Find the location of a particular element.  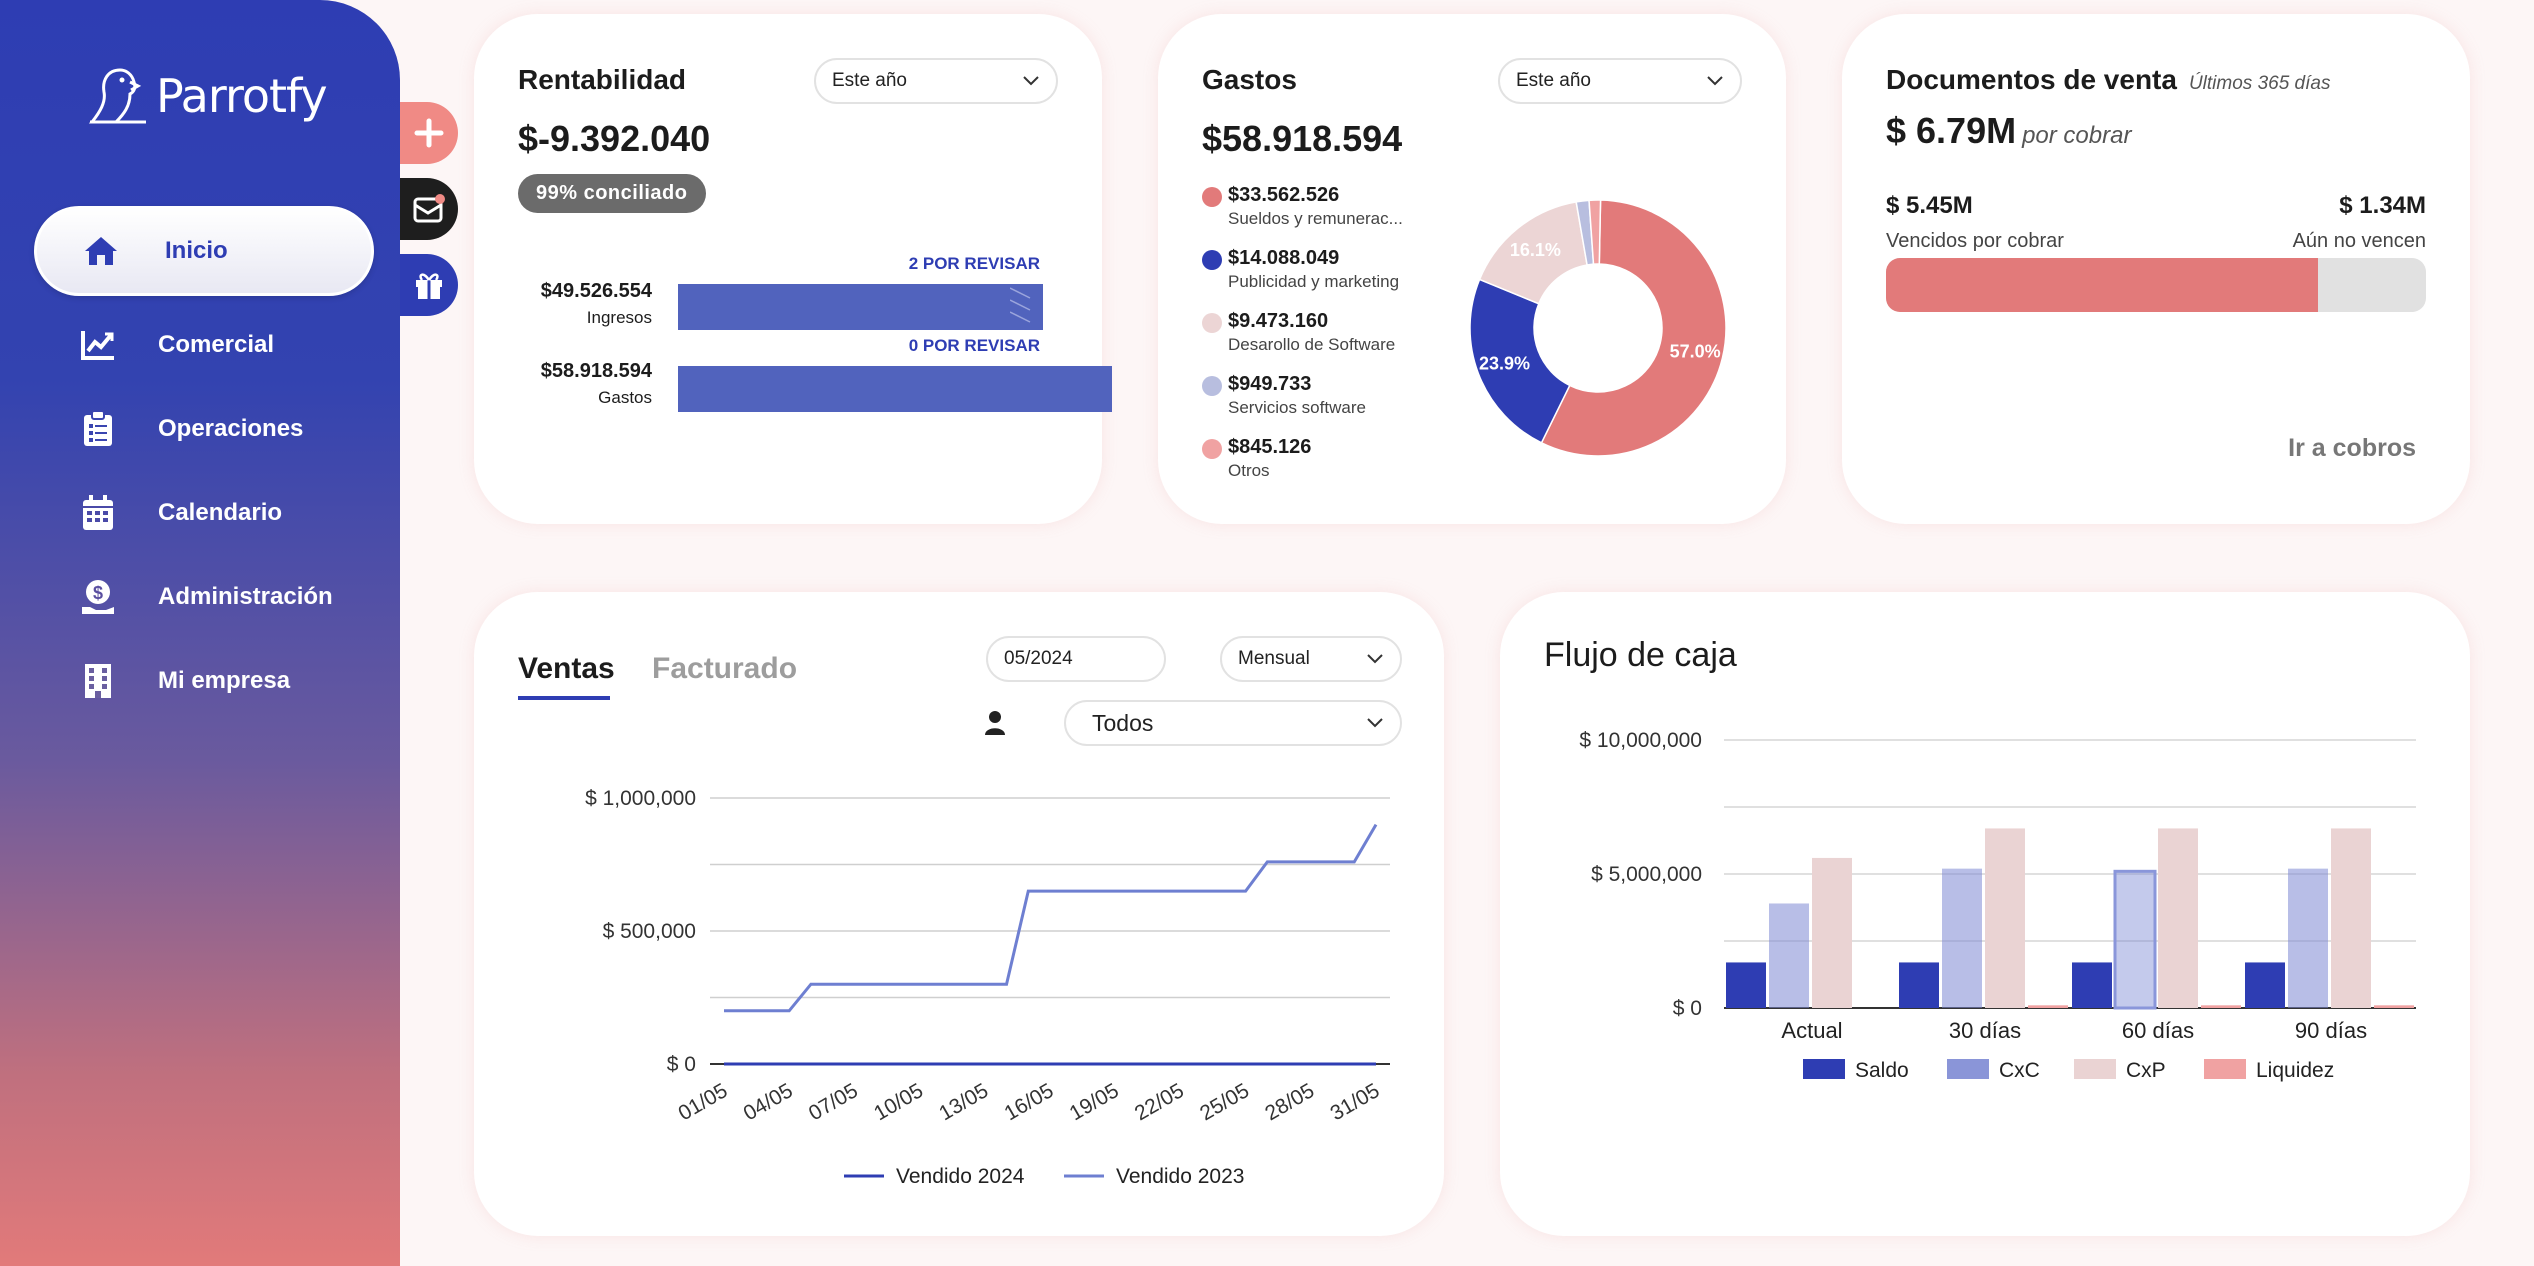

gift-button is located at coordinates (429, 285).